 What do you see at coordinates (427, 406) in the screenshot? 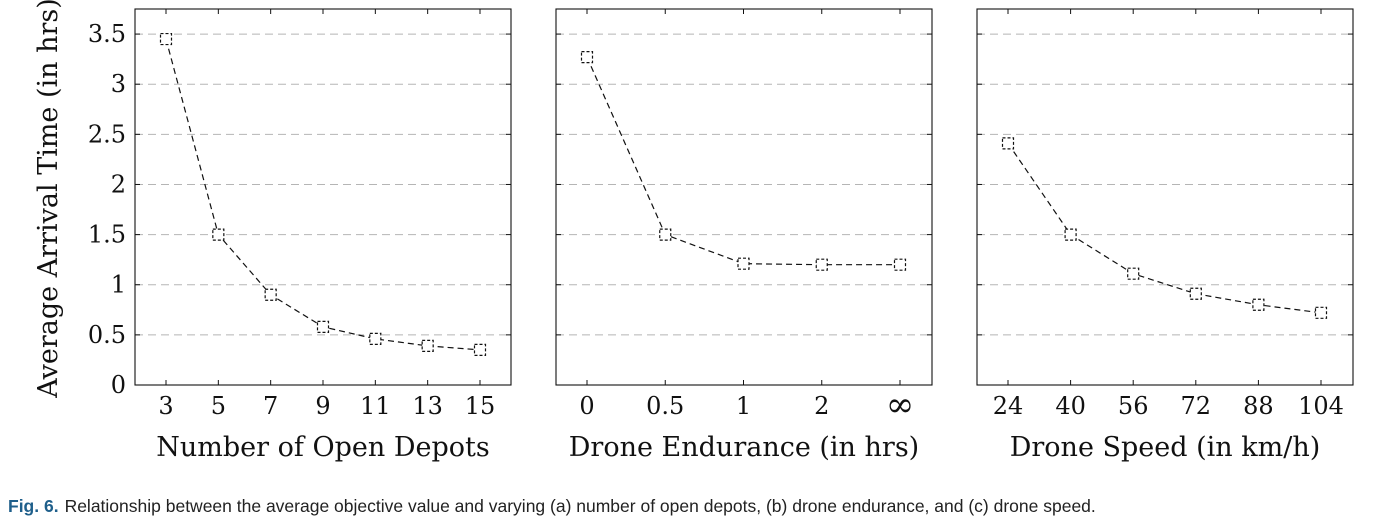
I see `x-tick-label: 13` at bounding box center [427, 406].